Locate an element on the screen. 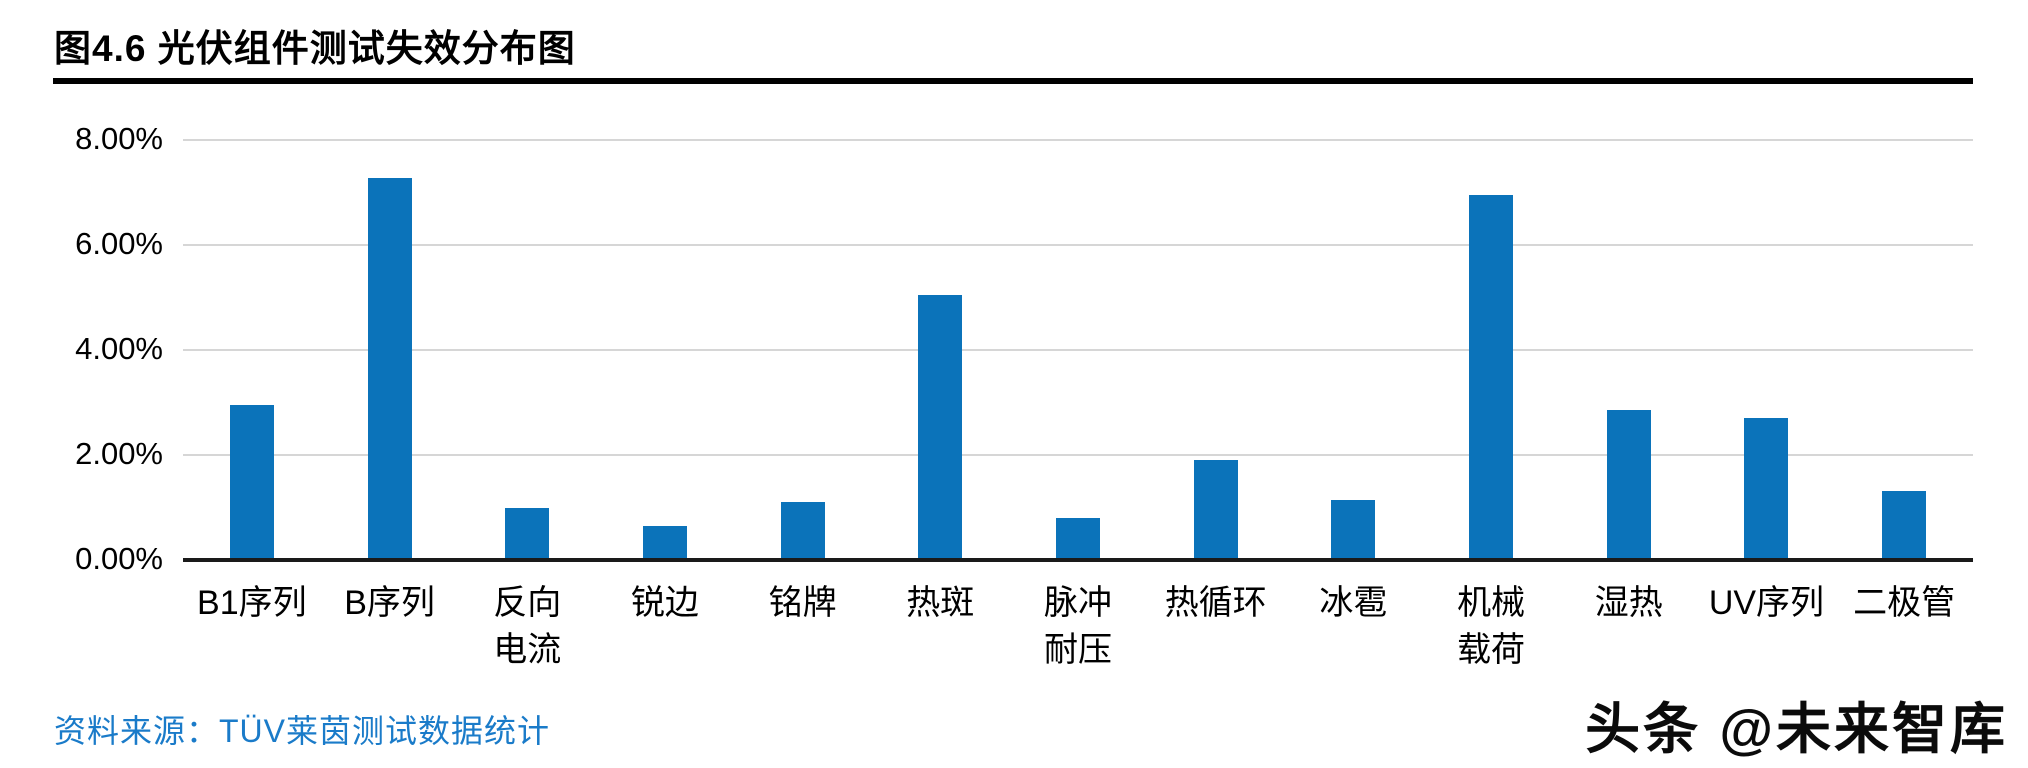 The image size is (2028, 768). x-tick-label: 反向 电流 is located at coordinates (527, 626).